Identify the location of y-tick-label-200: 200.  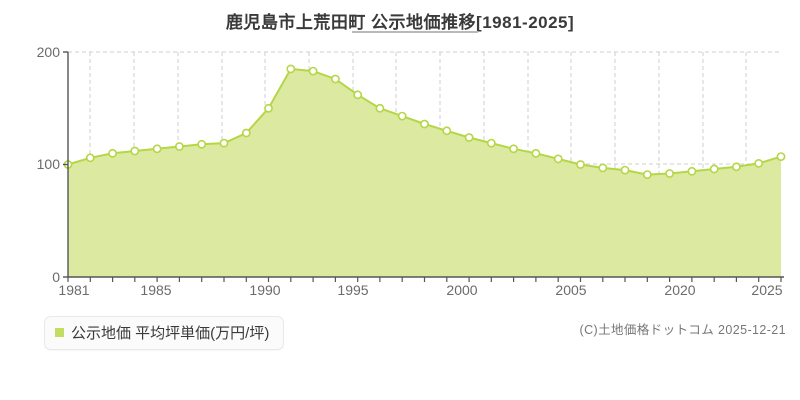
(48, 52).